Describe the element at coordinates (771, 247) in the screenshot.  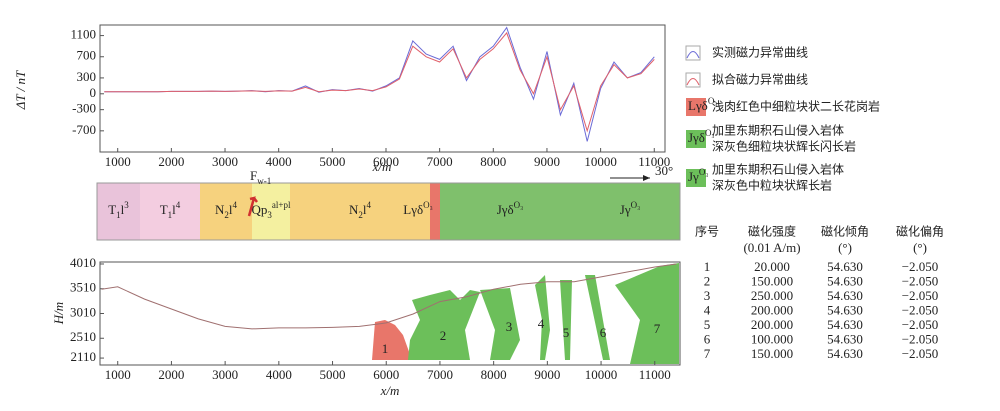
I see `table-header: (0.01 A/m)` at that location.